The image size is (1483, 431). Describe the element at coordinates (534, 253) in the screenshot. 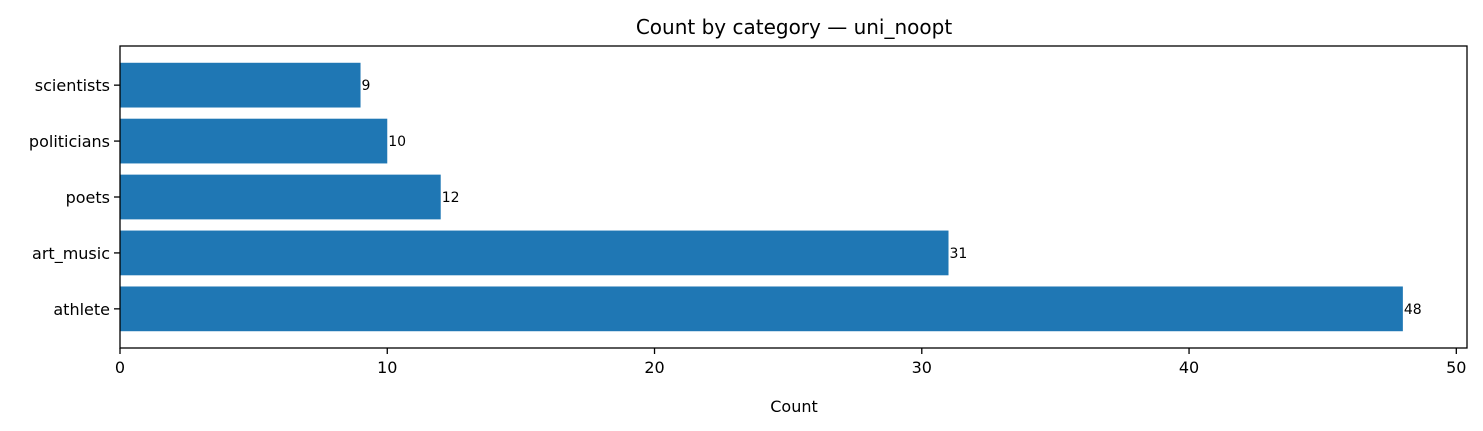

I see `bar-art_music` at that location.